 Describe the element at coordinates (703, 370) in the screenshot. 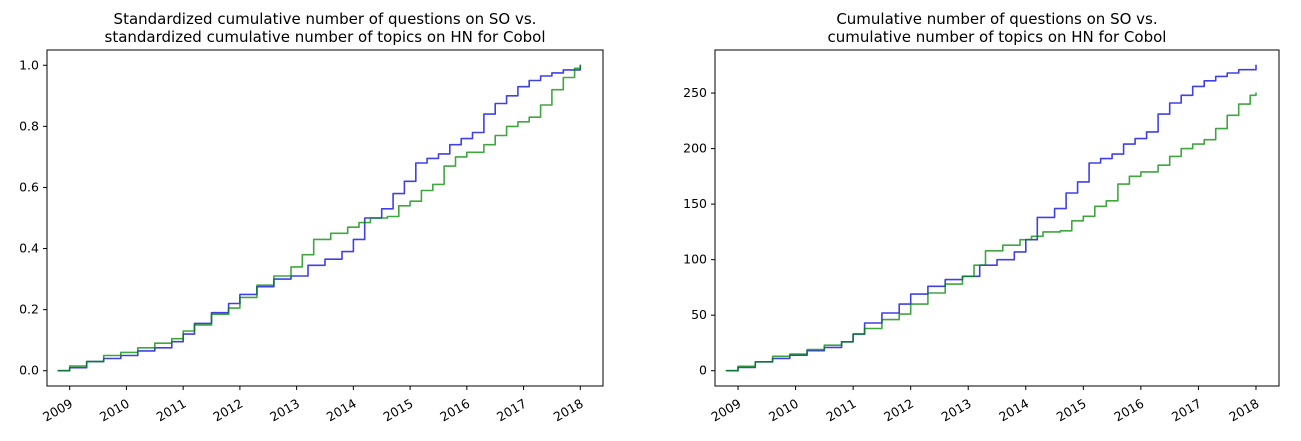

I see `y-tick-label: 0` at that location.